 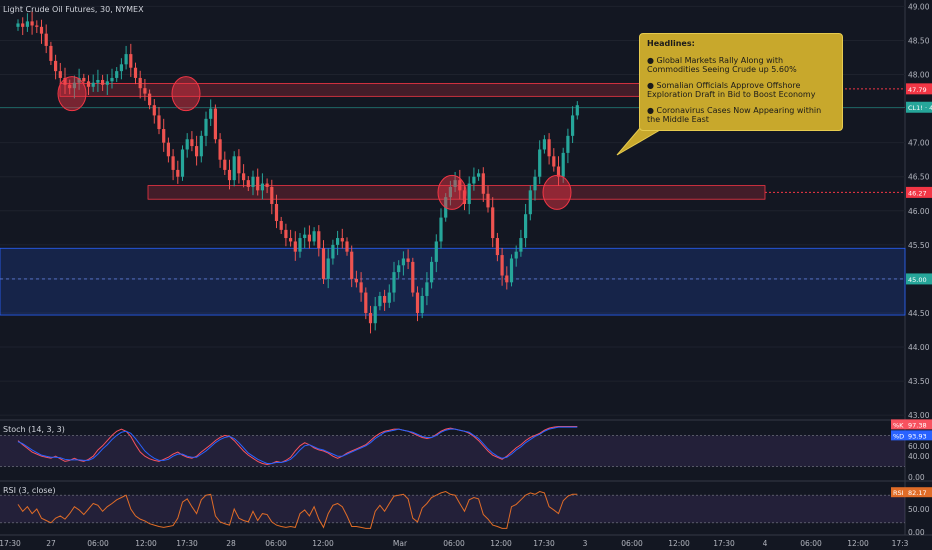 What do you see at coordinates (900, 543) in the screenshot?
I see `x-tick-label: 17:3` at bounding box center [900, 543].